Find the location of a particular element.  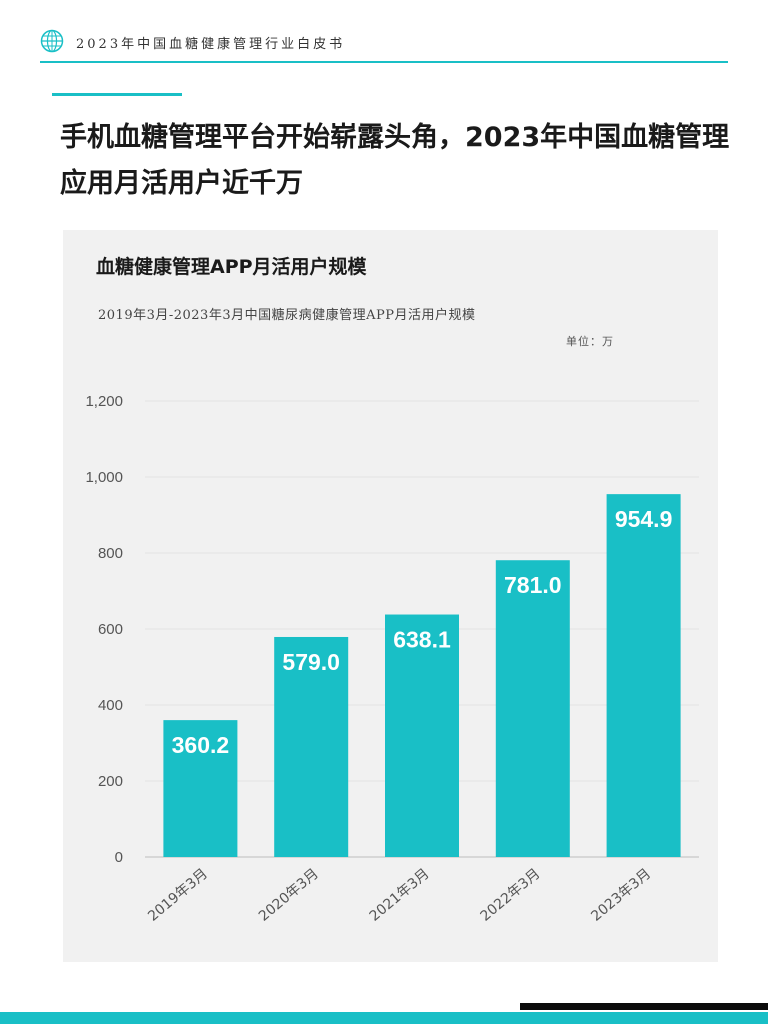

chart-unit: 单位：万 is located at coordinates (590, 341).